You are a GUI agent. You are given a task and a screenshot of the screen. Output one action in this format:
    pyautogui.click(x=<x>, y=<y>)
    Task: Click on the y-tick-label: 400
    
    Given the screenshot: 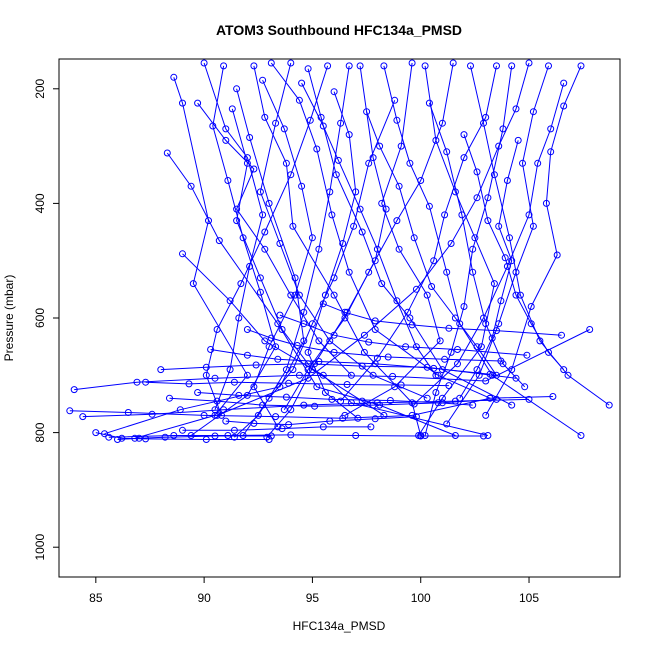 What is the action you would take?
    pyautogui.click(x=40, y=203)
    